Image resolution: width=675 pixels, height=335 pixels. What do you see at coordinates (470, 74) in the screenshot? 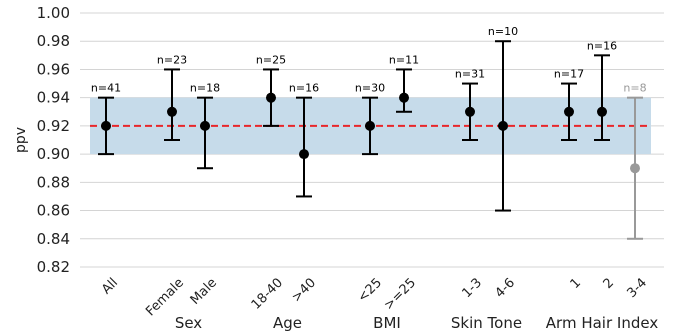
I see `sample-size-label: n=31` at bounding box center [470, 74].